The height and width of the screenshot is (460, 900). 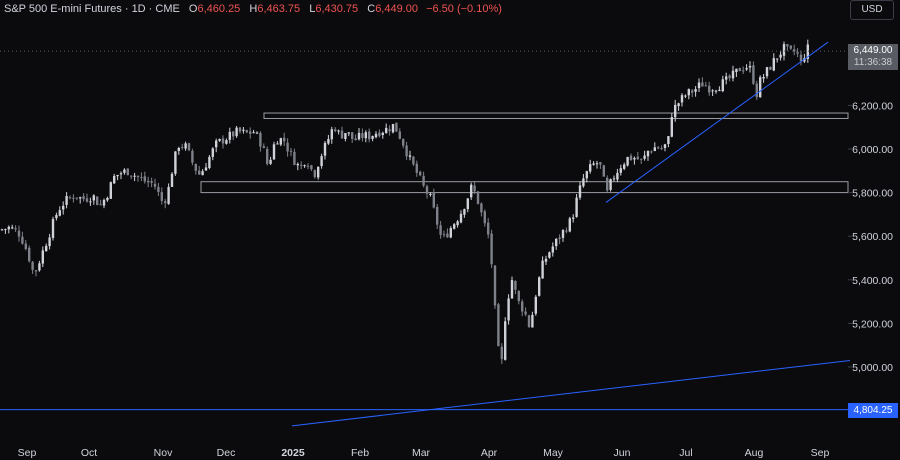 I want to click on x-tick-label: Jun, so click(x=622, y=453).